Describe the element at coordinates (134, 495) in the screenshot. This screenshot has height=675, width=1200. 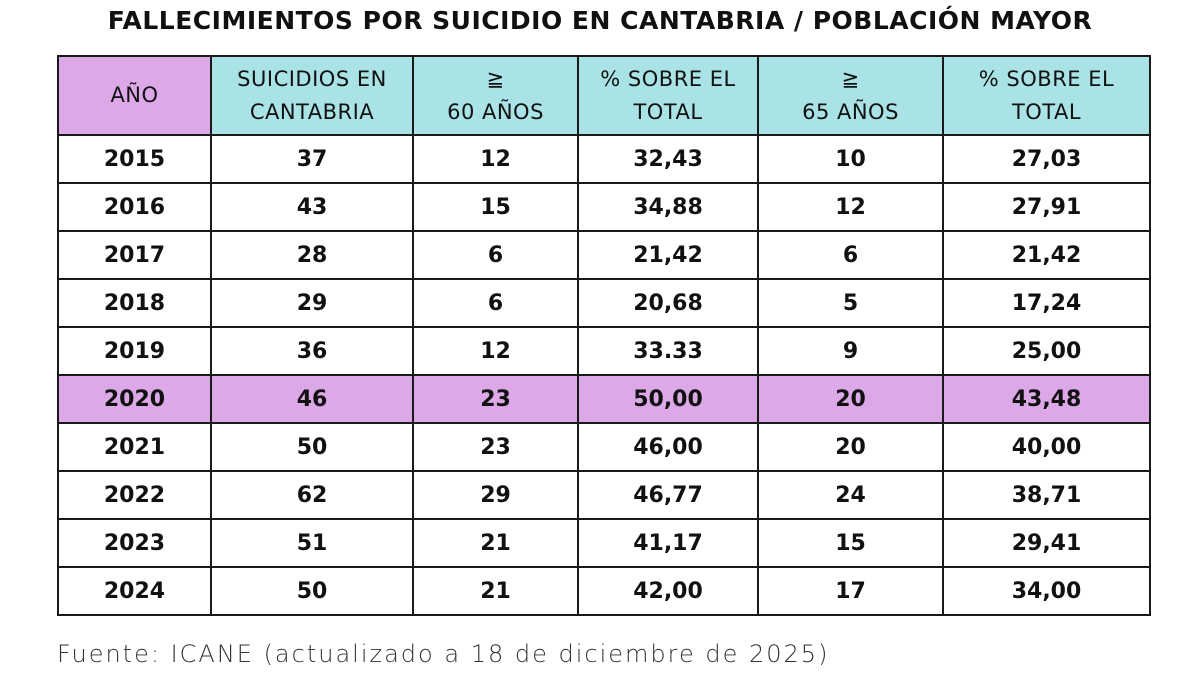
I see `cell-year: 2022` at that location.